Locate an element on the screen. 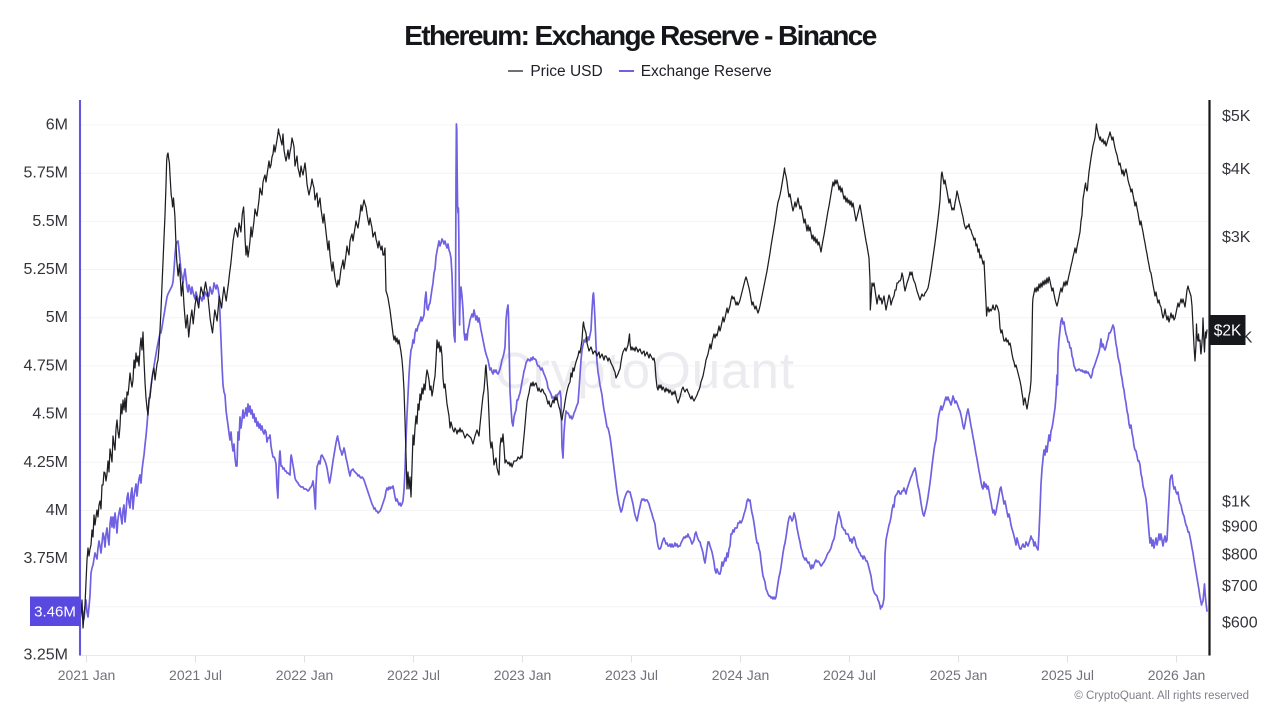 This screenshot has width=1280, height=725. svg-text: 2022 Jul is located at coordinates (413, 675).